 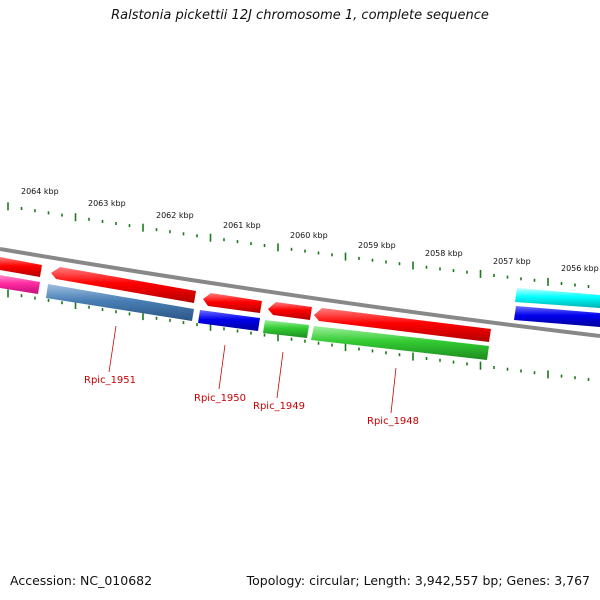 I want to click on scale-label-2056: 2056 kbp, so click(x=580, y=268).